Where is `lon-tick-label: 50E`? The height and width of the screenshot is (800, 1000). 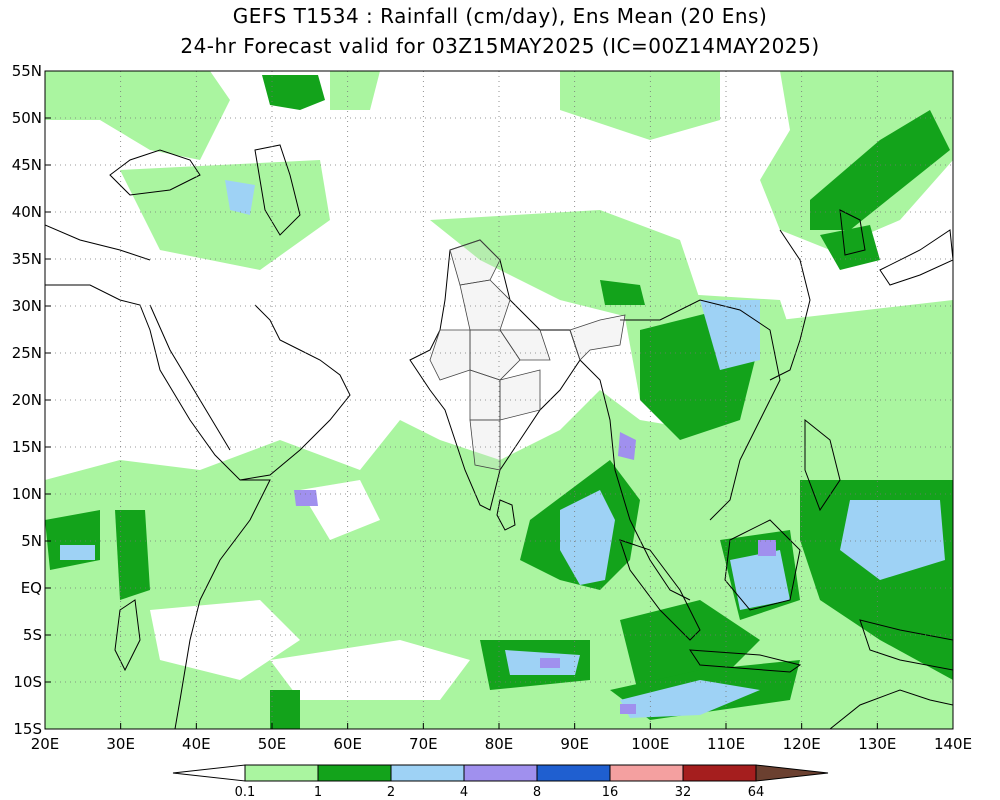
lon-tick-label: 50E is located at coordinates (272, 744).